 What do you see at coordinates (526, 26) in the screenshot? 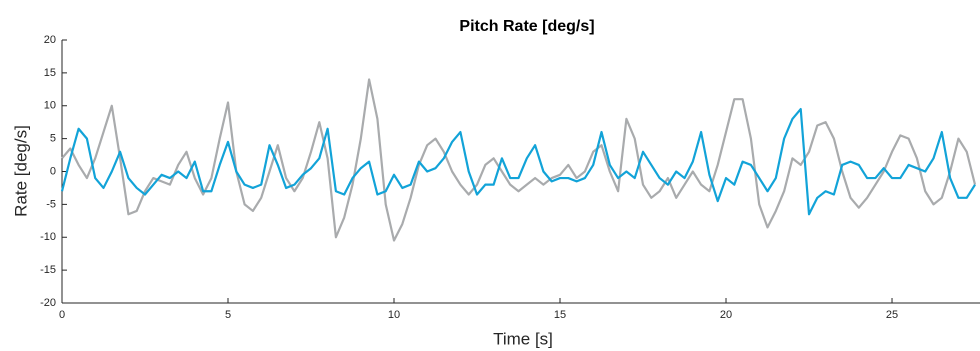
I see `chart-title: Pitch Rate [deg/s]` at bounding box center [526, 26].